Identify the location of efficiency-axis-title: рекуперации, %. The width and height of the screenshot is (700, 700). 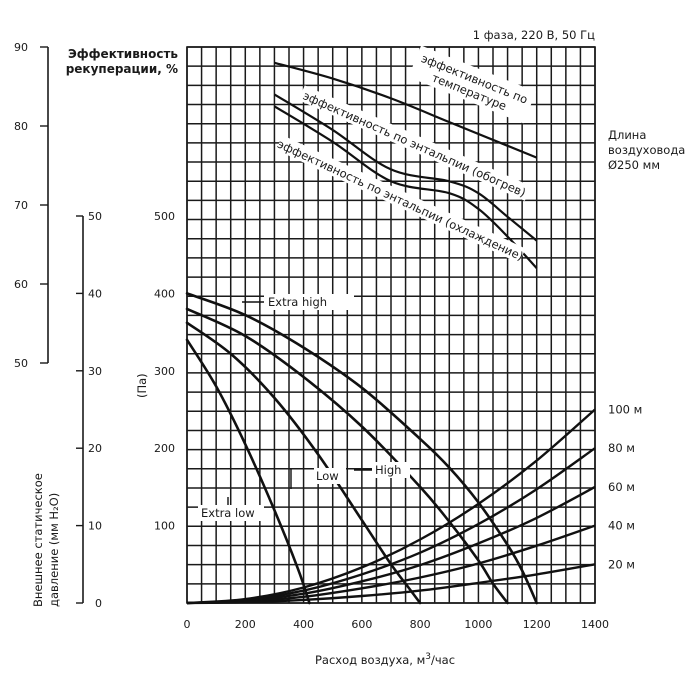
(122, 69).